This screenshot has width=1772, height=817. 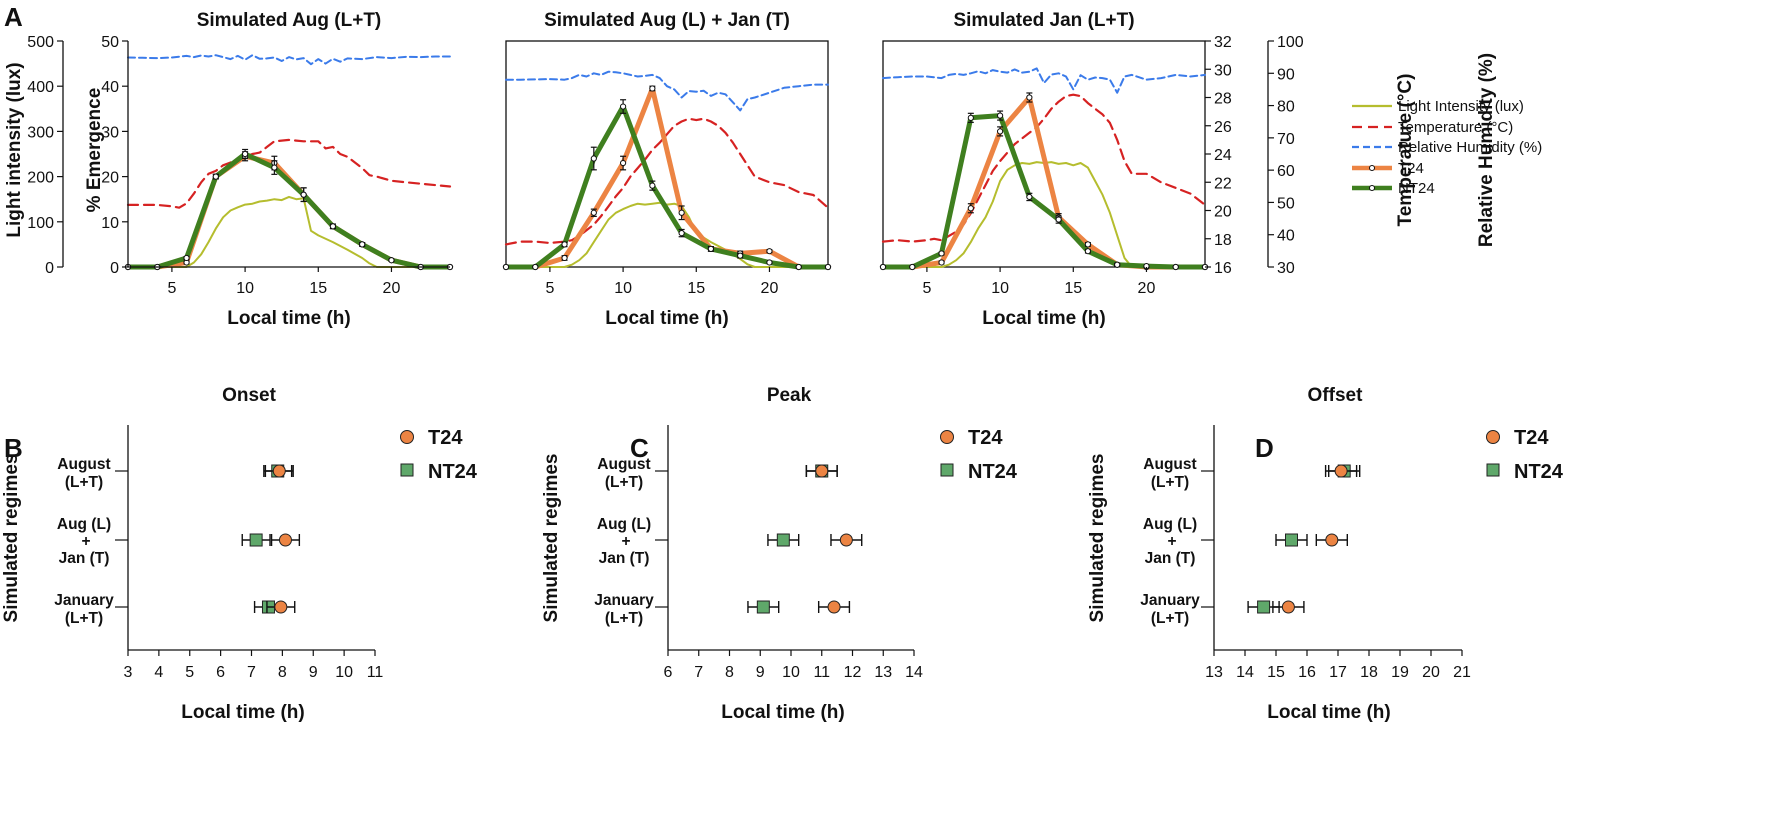 I want to click on x-tick-label: 10, so click(x=344, y=672).